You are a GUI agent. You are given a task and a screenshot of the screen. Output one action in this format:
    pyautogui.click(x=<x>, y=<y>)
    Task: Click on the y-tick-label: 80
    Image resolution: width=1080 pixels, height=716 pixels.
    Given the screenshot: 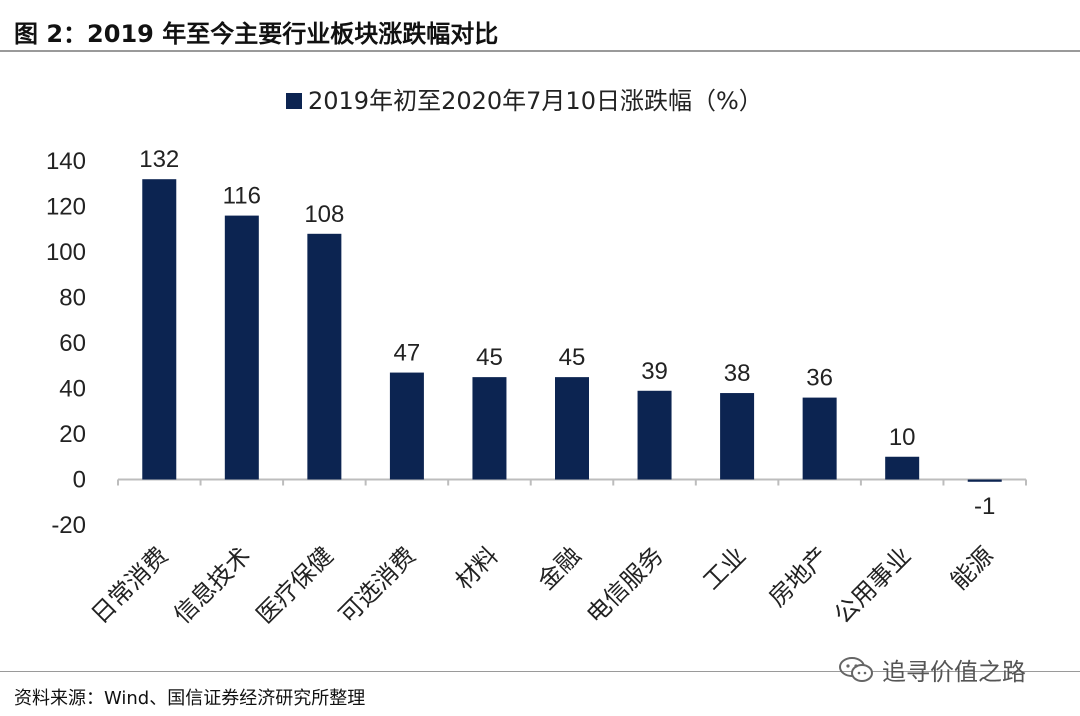 What is the action you would take?
    pyautogui.click(x=72, y=298)
    